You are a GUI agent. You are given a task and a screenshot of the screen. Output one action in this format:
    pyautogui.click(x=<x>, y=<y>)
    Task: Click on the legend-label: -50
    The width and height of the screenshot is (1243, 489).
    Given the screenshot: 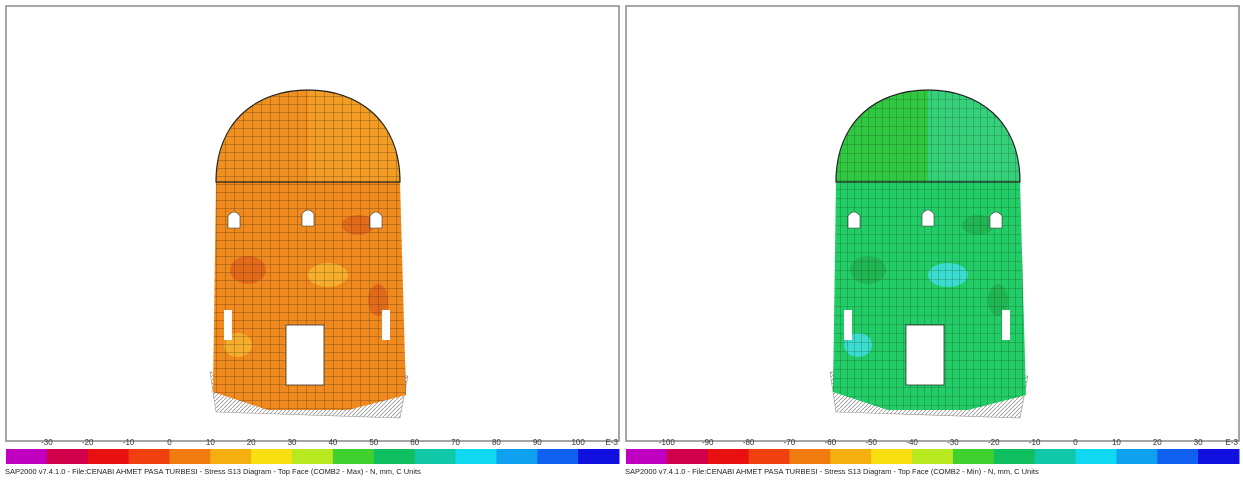 What is the action you would take?
    pyautogui.click(x=871, y=442)
    